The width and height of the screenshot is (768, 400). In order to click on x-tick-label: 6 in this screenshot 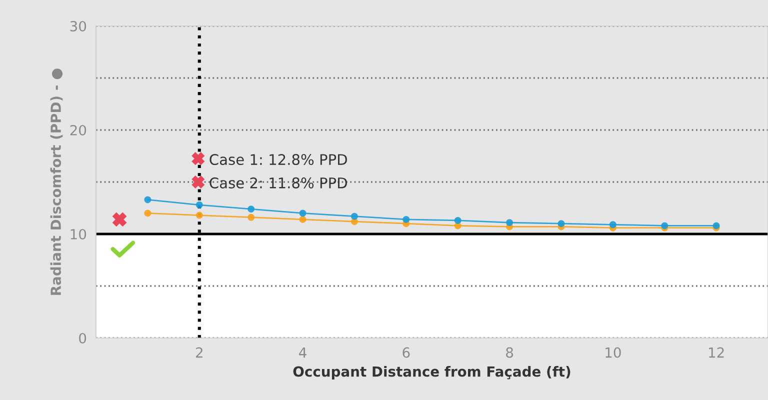, I will do `click(406, 352)`.